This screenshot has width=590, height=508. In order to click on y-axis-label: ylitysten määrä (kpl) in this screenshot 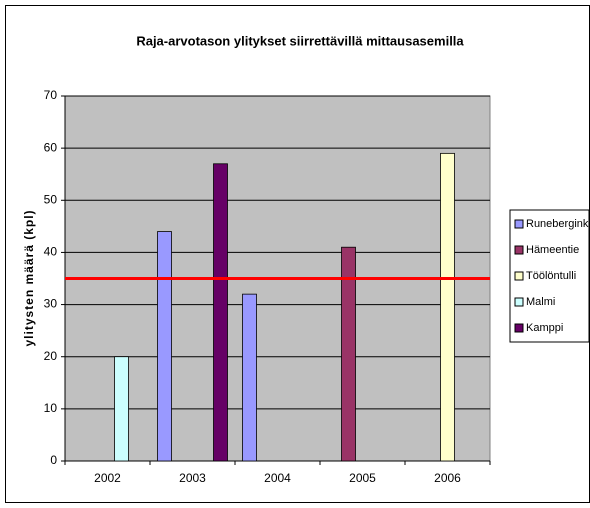, I will do `click(29, 277)`.